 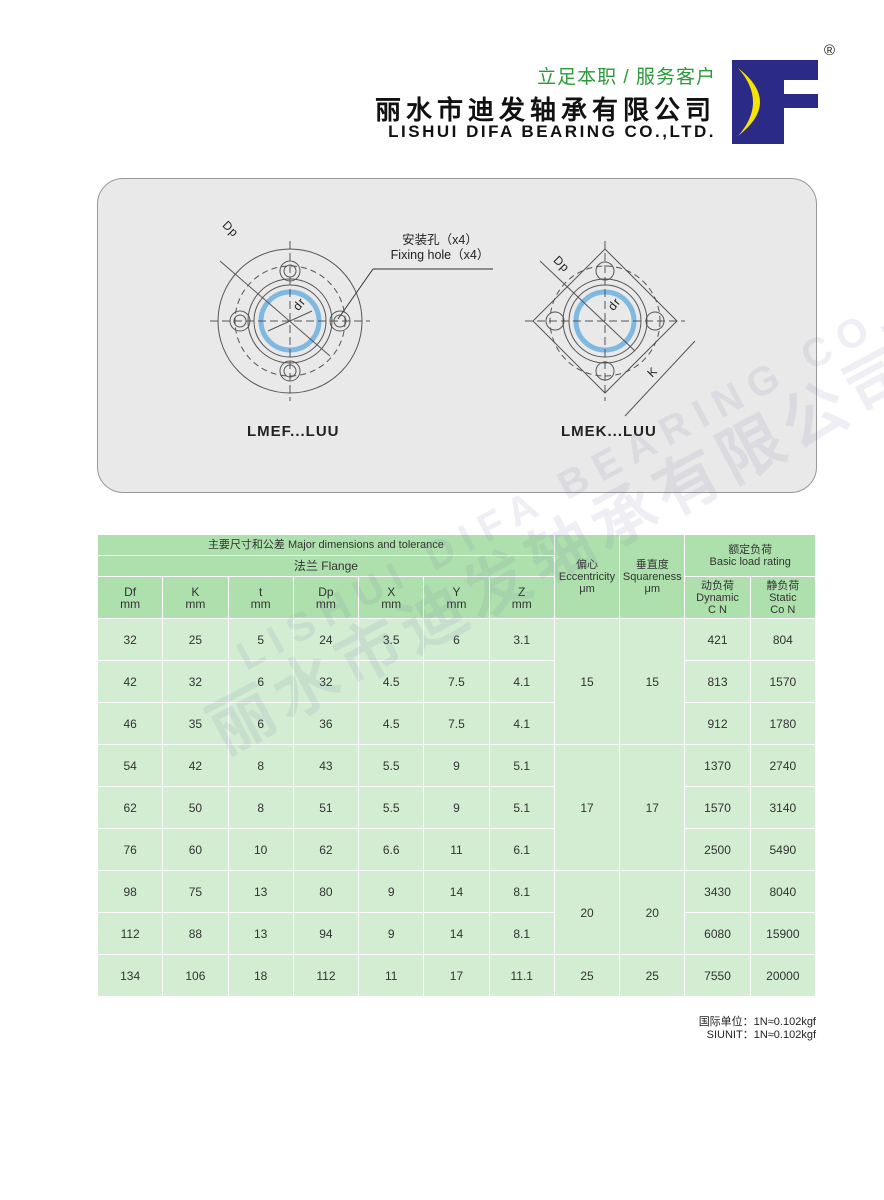 I want to click on bearing-drawings, so click(x=453, y=329).